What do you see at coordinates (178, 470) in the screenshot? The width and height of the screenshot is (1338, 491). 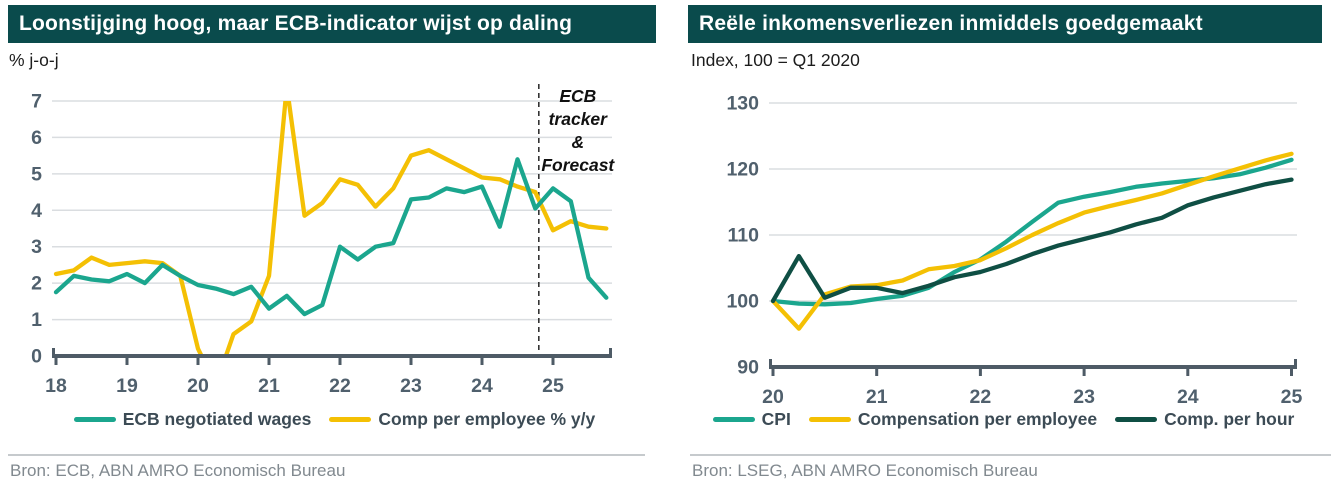 I see `left-chart-source: Bron: ECB, ABN AMRO Economisch Bureau` at bounding box center [178, 470].